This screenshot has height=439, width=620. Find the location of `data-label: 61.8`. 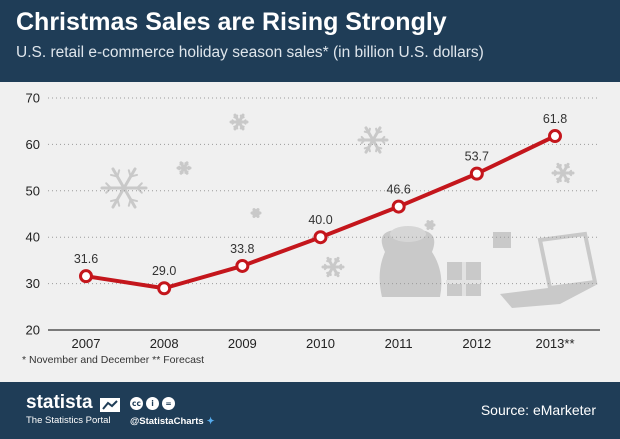

data-label: 61.8 is located at coordinates (555, 119).